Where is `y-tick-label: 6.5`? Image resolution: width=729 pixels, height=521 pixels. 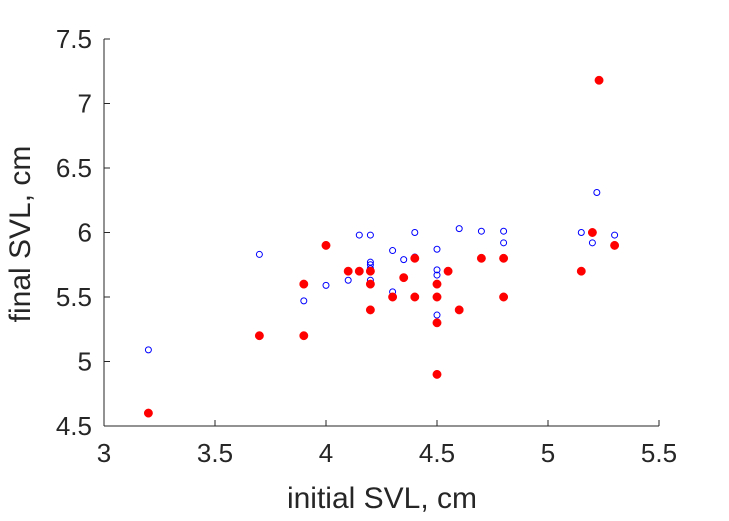 y-tick-label: 6.5 is located at coordinates (74, 168).